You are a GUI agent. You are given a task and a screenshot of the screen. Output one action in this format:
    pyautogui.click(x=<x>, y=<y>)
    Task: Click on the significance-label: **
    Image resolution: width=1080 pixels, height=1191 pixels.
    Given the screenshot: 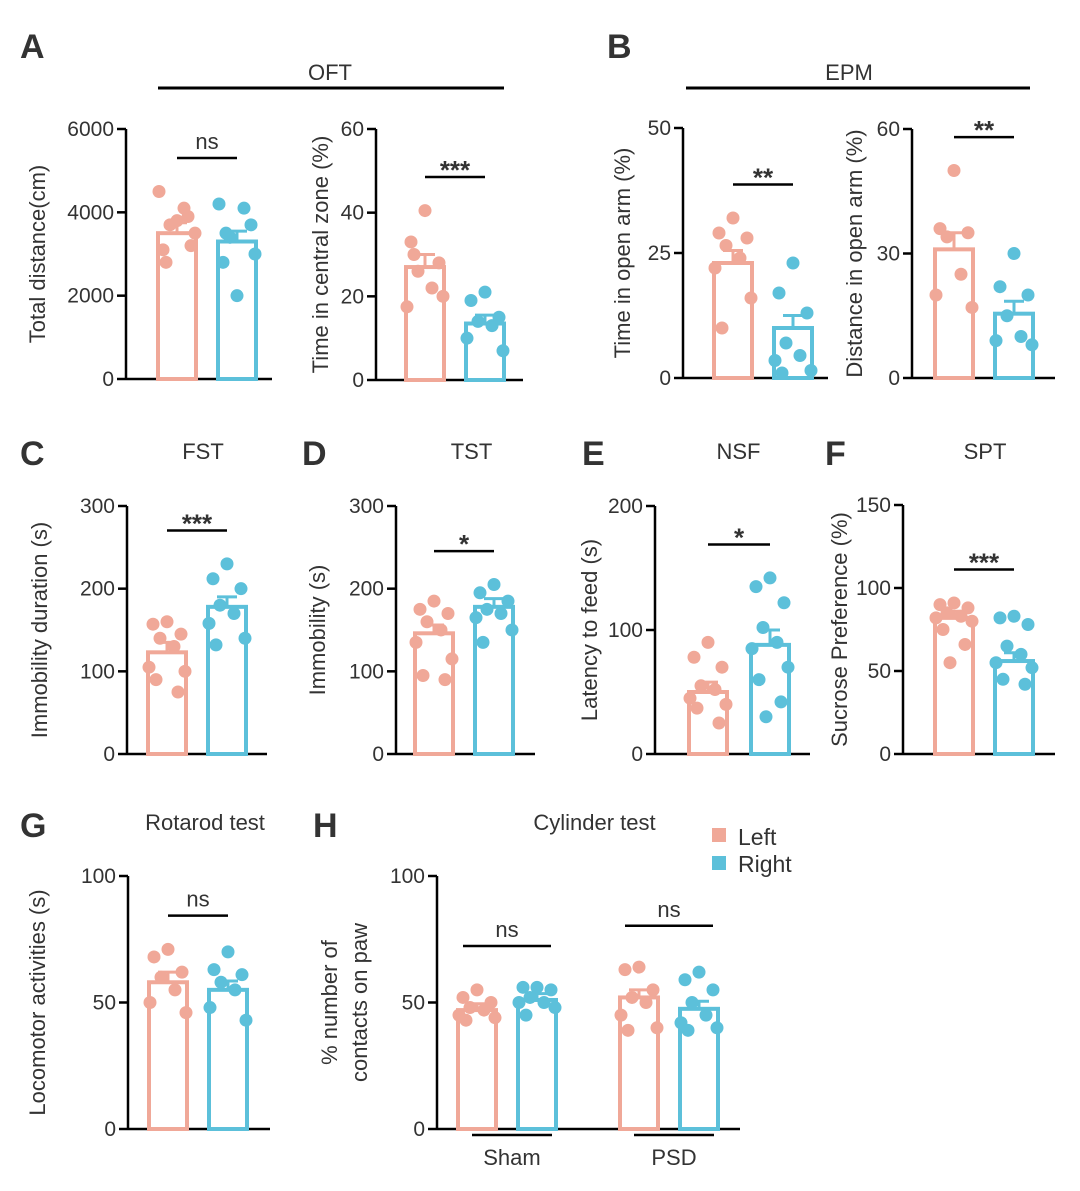 What is the action you would take?
    pyautogui.click(x=763, y=178)
    